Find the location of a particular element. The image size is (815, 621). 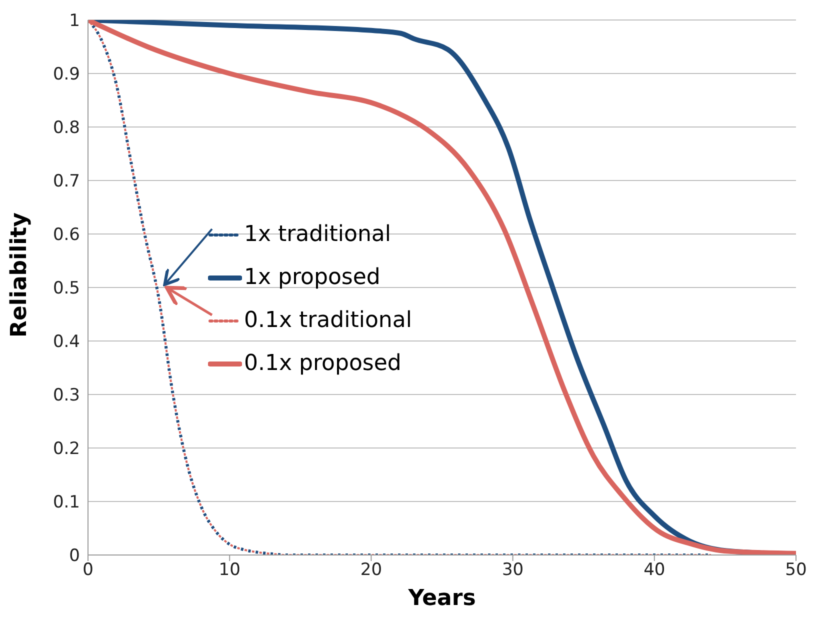

x-tick-label: 20 is located at coordinates (371, 570).